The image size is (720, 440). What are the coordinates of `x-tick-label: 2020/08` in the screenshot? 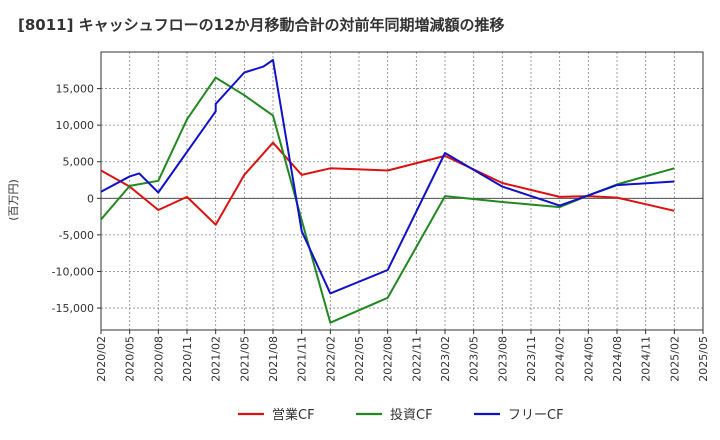 It's located at (158, 359).